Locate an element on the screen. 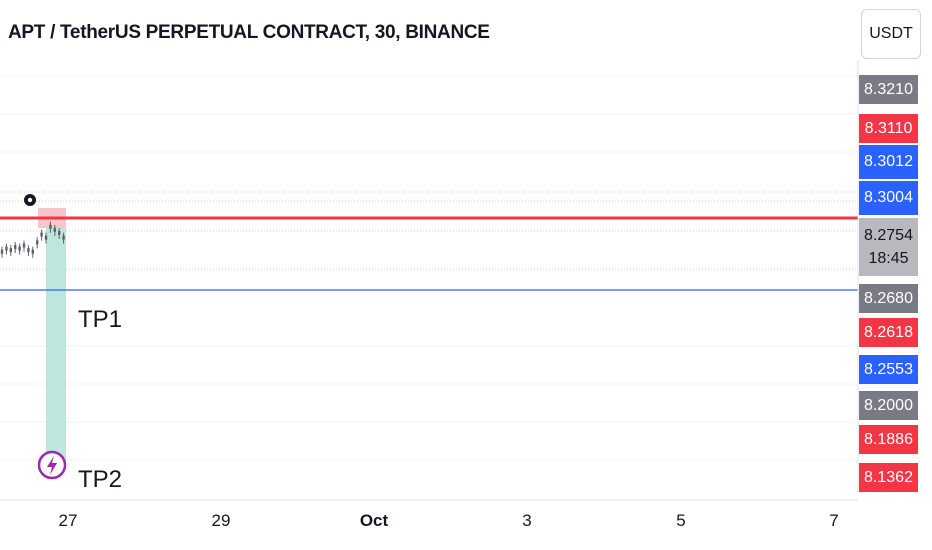 This screenshot has height=550, width=932. time-axis-label: Oct is located at coordinates (374, 520).